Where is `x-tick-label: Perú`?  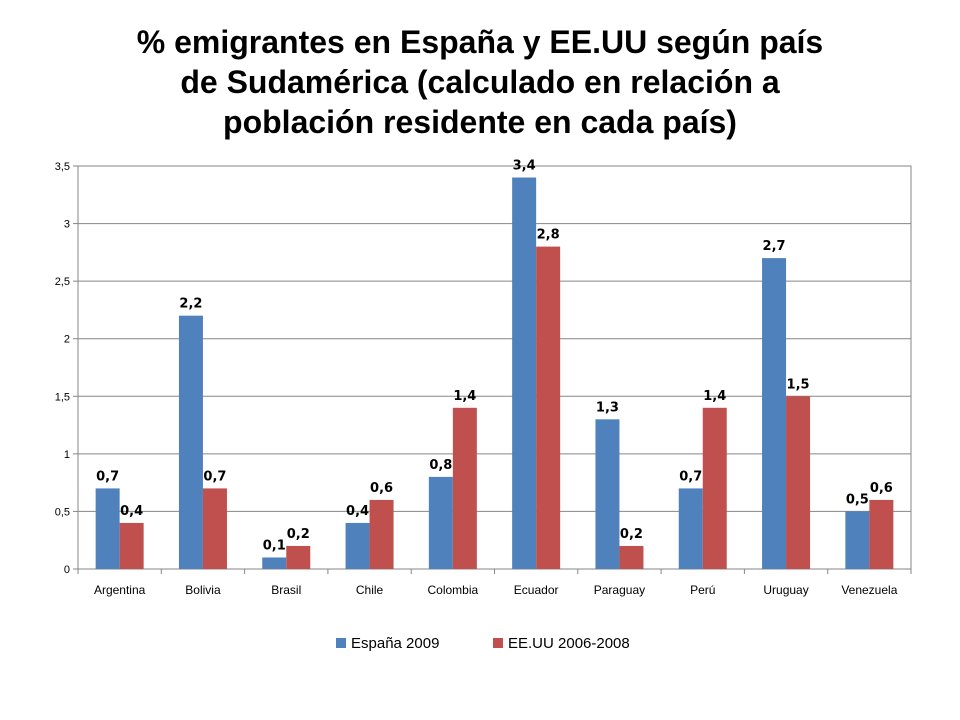 x-tick-label: Perú is located at coordinates (702, 590).